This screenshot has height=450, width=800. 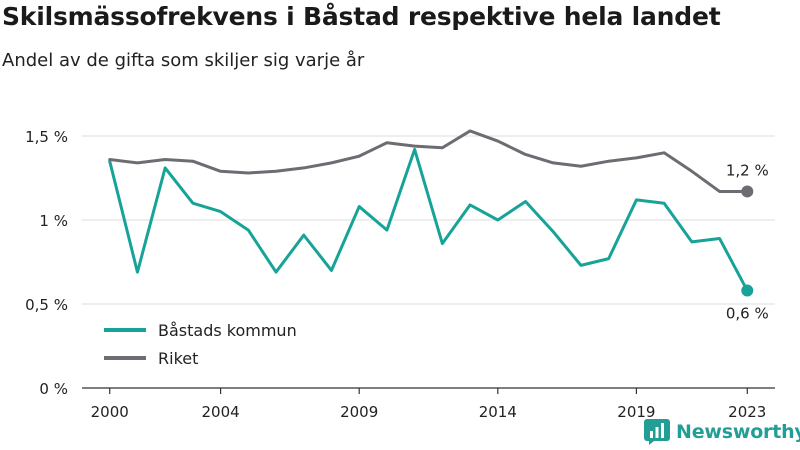 What do you see at coordinates (747, 412) in the screenshot?
I see `x-tick-label: 2023` at bounding box center [747, 412].